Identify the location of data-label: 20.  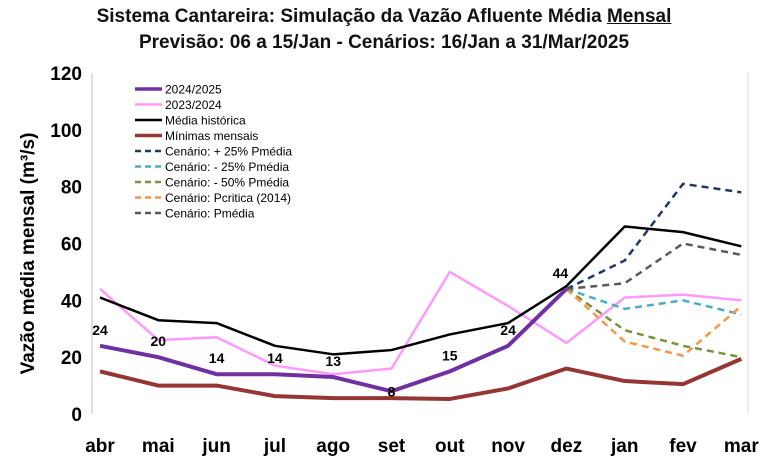
(159, 341).